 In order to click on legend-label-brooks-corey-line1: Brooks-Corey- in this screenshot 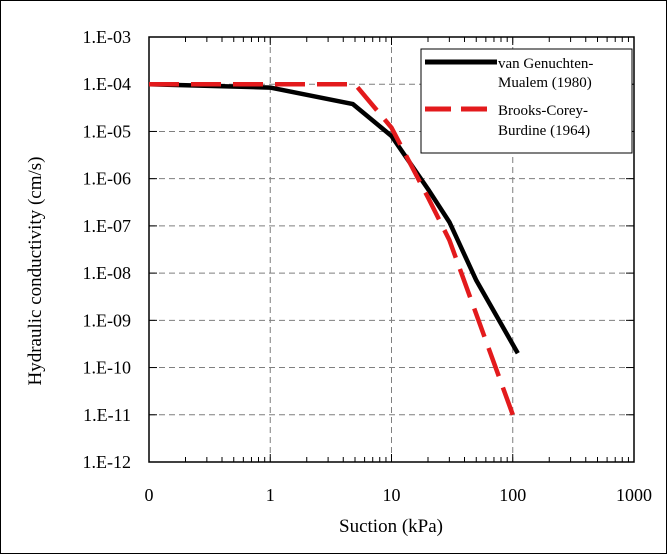, I will do `click(543, 111)`.